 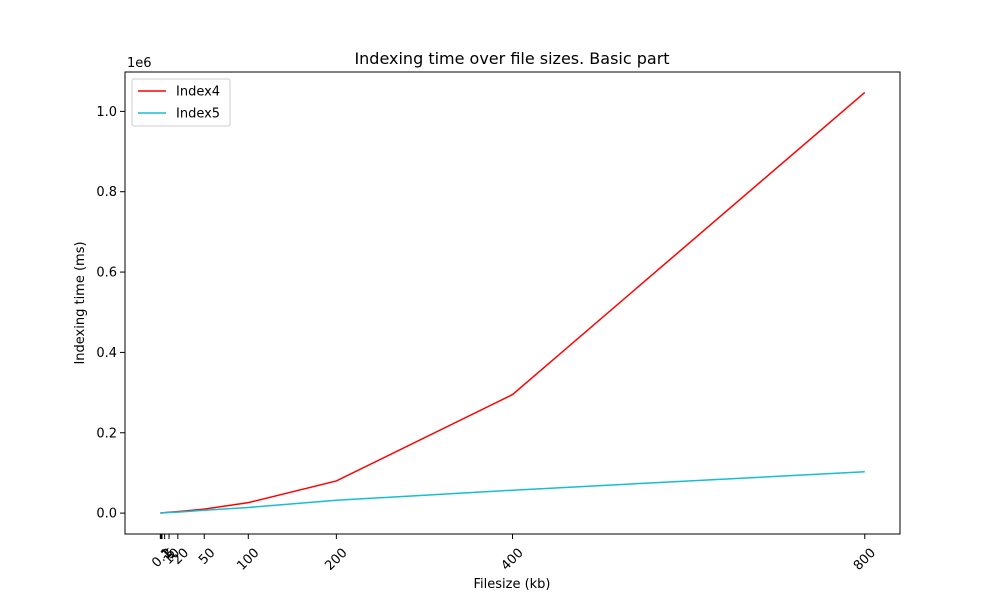 I want to click on y-tick-label: 0.0, so click(x=106, y=514).